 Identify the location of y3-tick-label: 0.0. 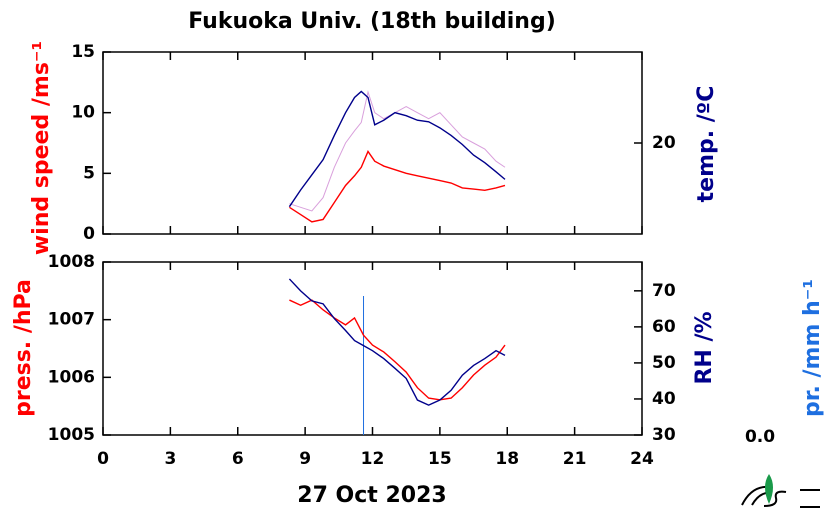
(760, 437).